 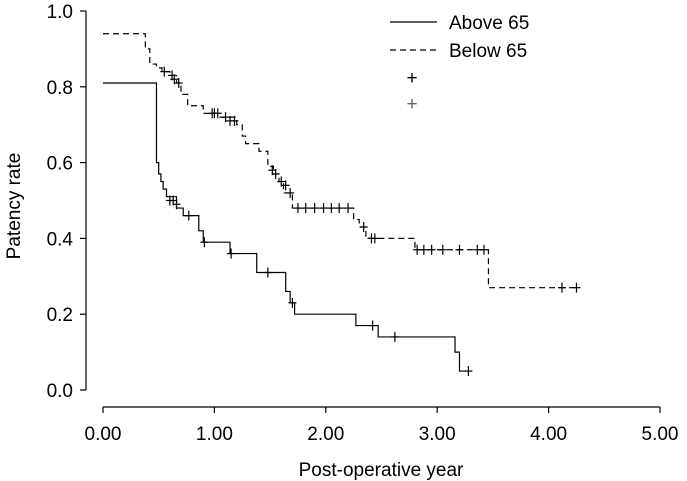 I want to click on y-tick-label-2: 0.4, so click(x=60, y=239).